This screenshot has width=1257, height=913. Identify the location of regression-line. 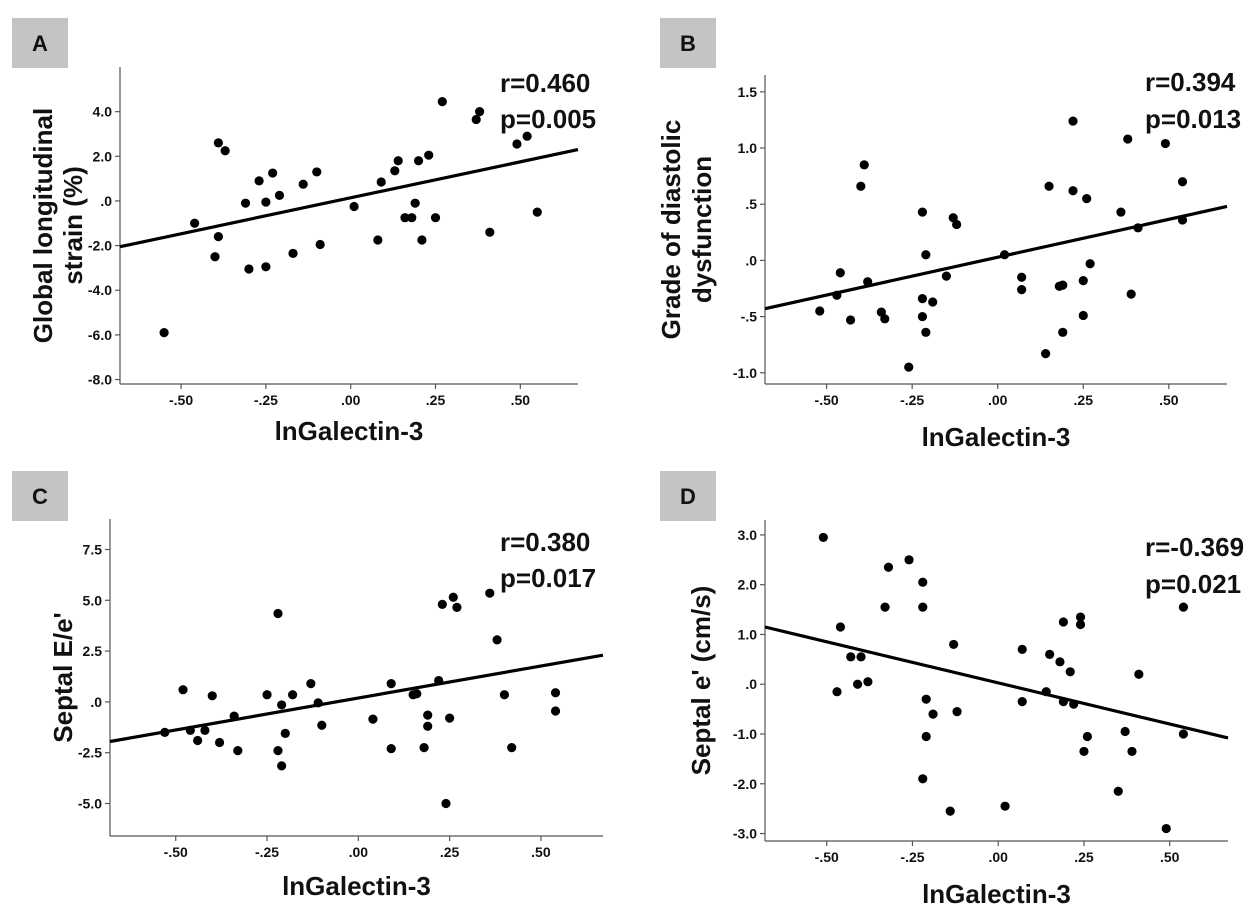
(996, 257).